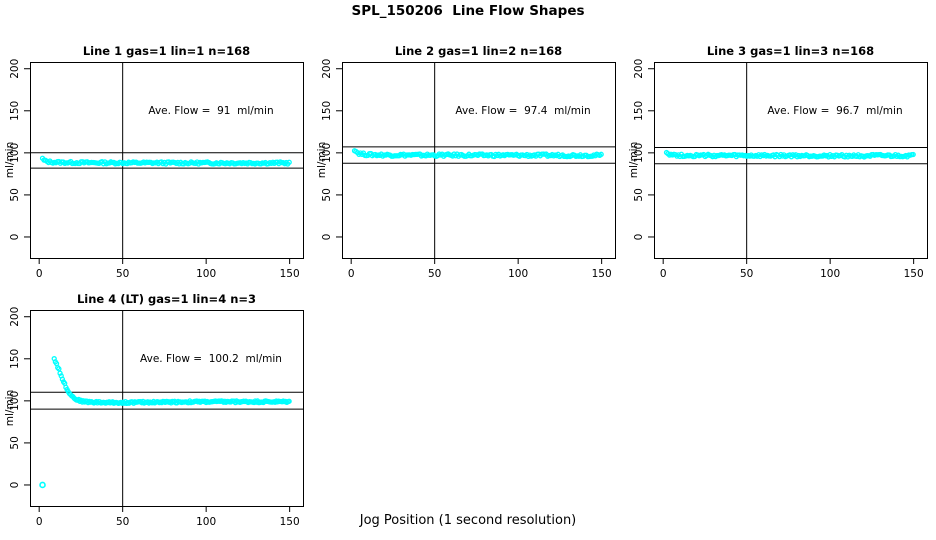 The image size is (936, 540). What do you see at coordinates (166, 299) in the screenshot?
I see `panel-title: Line 4 (LT) gas=1 lin=4 n=3` at bounding box center [166, 299].